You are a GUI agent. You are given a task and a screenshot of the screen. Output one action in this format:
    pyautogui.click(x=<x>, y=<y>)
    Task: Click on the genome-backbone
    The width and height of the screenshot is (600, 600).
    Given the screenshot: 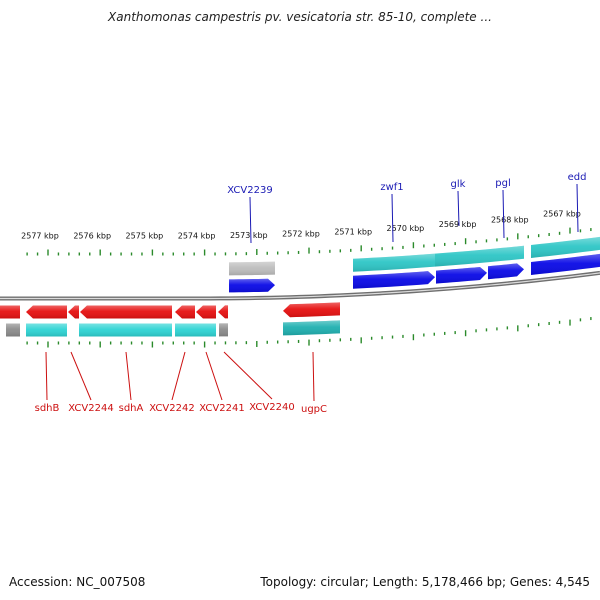 What is the action you would take?
    pyautogui.click(x=300, y=285)
    